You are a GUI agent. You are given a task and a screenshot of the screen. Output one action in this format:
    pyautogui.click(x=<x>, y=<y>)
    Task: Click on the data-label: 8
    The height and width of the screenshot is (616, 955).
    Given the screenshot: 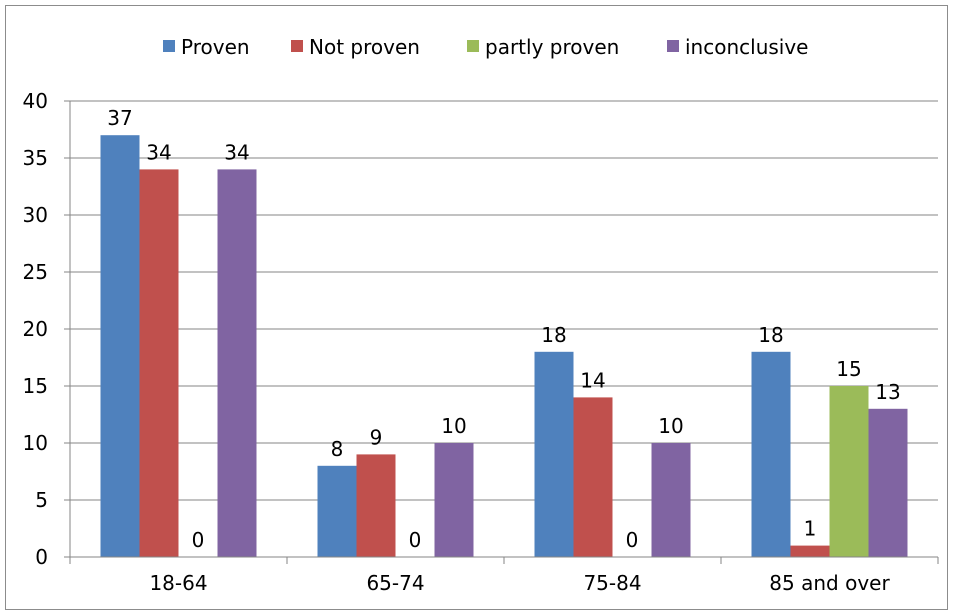 What is the action you would take?
    pyautogui.click(x=337, y=449)
    